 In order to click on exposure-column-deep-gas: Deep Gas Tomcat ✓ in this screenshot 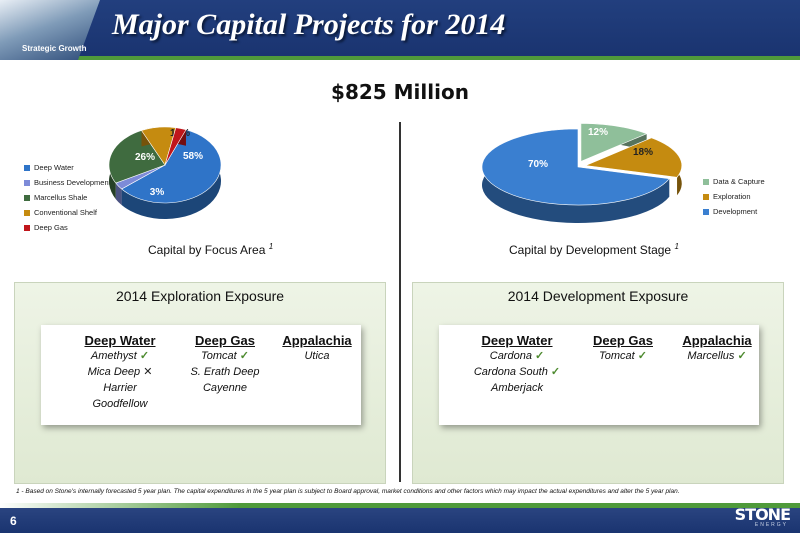, I will do `click(623, 348)`.